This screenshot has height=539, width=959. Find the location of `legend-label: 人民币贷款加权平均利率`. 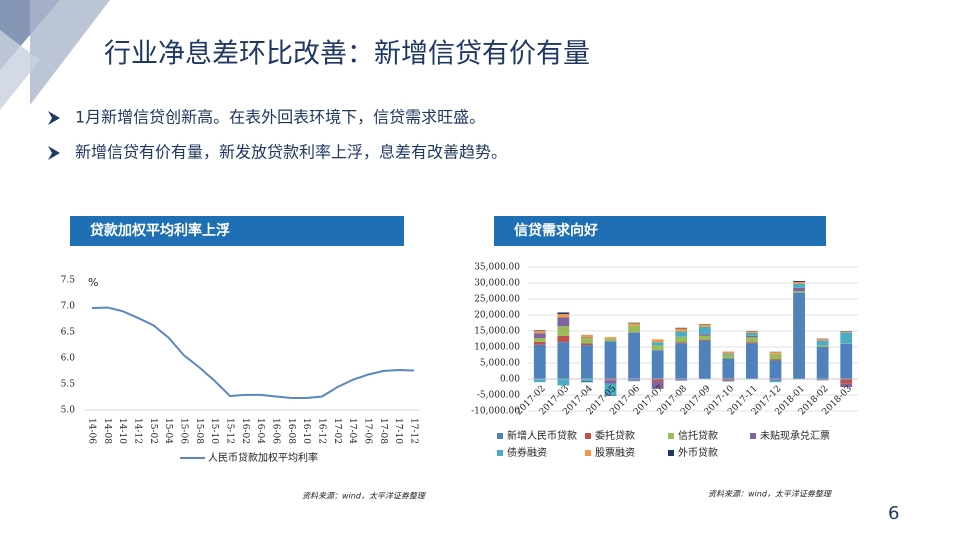

legend-label: 人民币贷款加权平均利率 is located at coordinates (263, 457).